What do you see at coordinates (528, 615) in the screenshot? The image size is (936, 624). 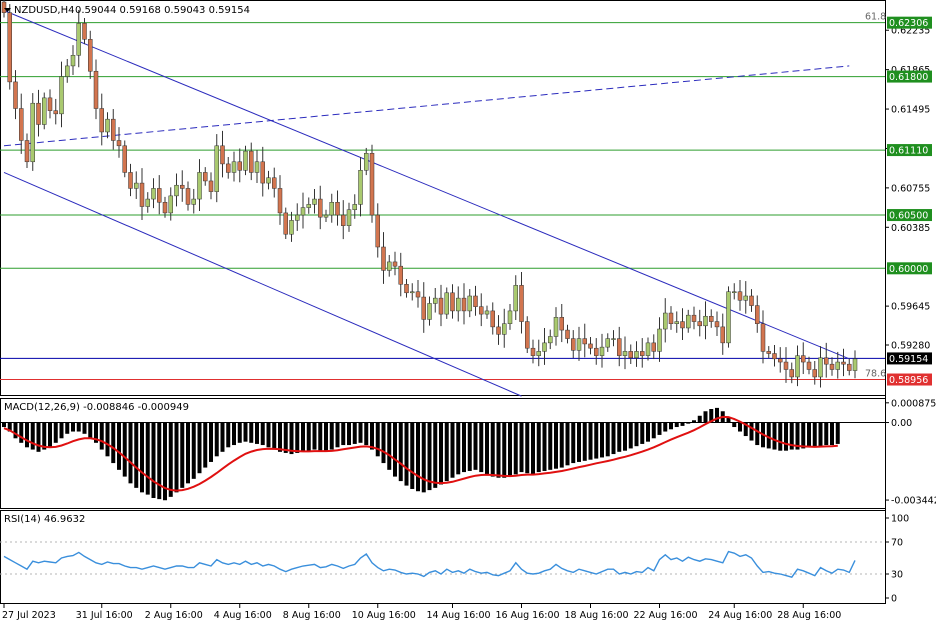 I see `time-tick-label-7: 16 Aug 16:00` at bounding box center [528, 615].